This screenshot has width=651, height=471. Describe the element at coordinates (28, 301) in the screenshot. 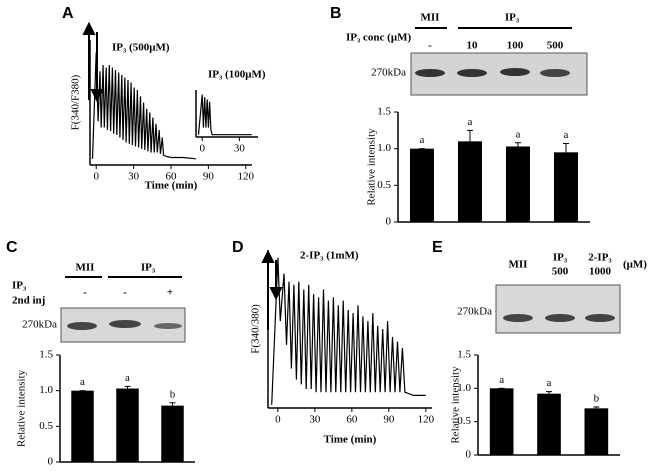

I see `blot-row-label: 2nd inj` at that location.